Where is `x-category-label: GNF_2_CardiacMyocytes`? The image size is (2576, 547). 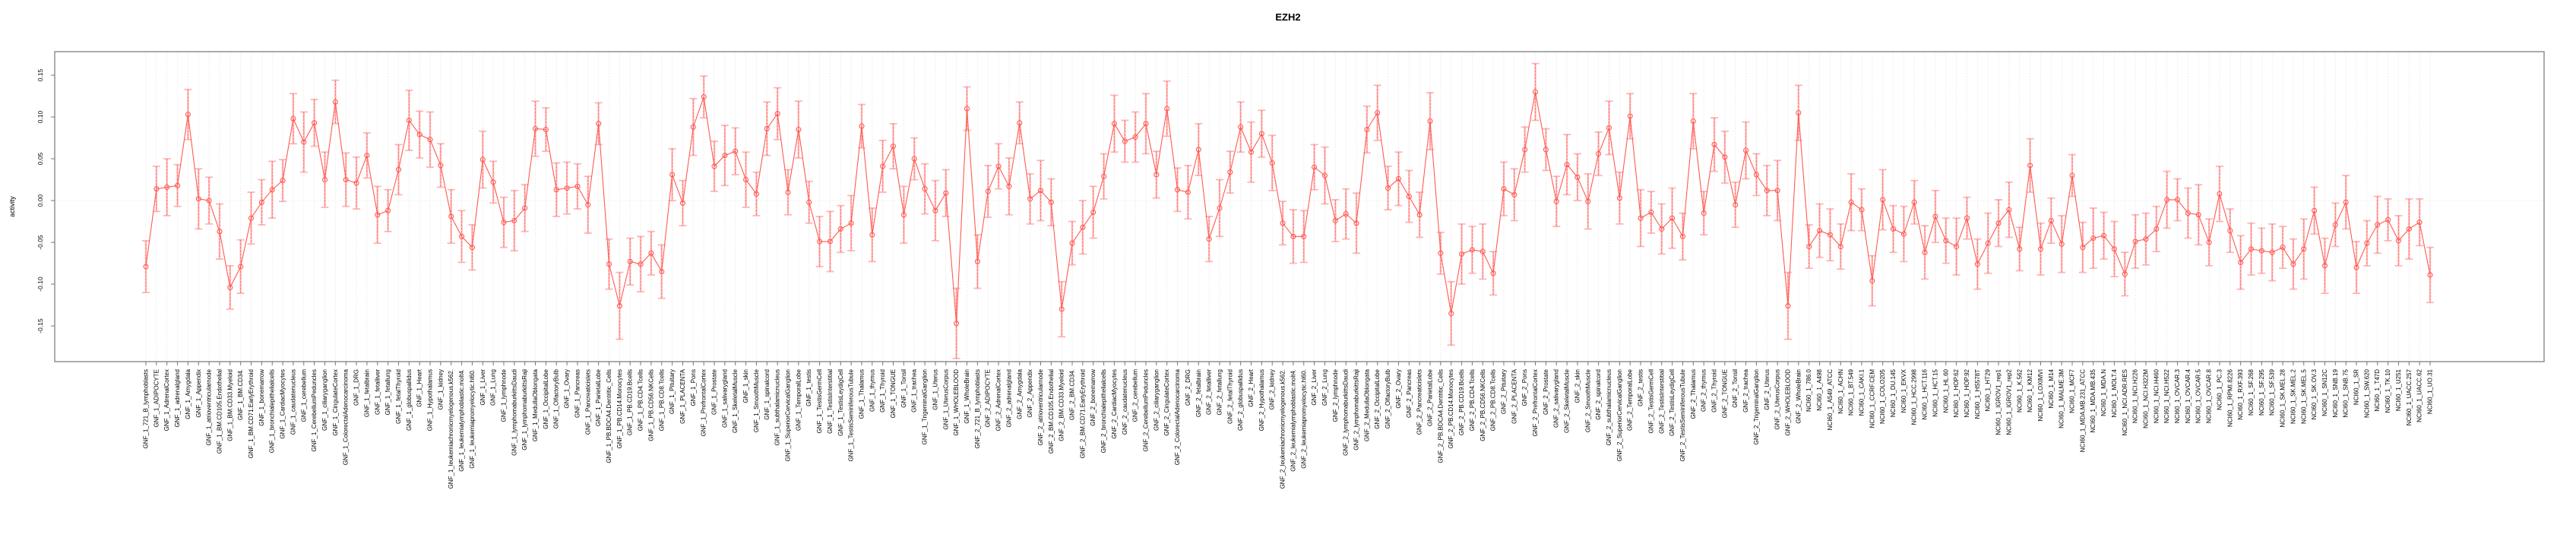
x-category-label: GNF_2_CardiacMyocytes is located at coordinates (1114, 404).